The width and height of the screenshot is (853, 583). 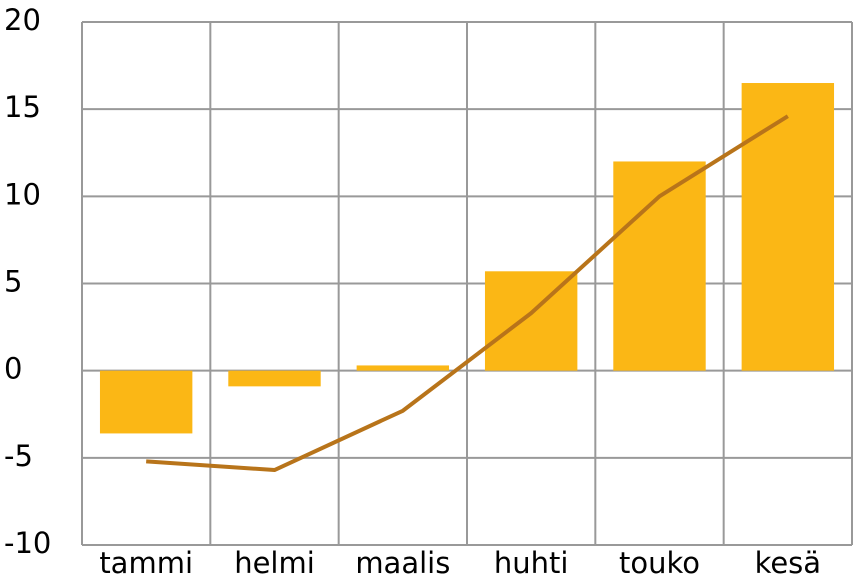 What do you see at coordinates (13, 369) in the screenshot?
I see `y-tick-label: 0` at bounding box center [13, 369].